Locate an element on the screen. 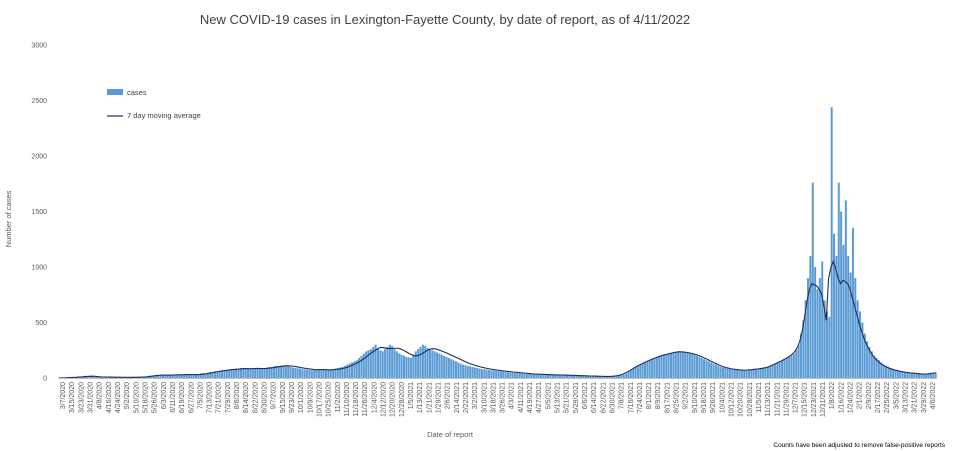 This screenshot has width=953, height=451. x-tick-label: 12/31/2021 is located at coordinates (823, 399).